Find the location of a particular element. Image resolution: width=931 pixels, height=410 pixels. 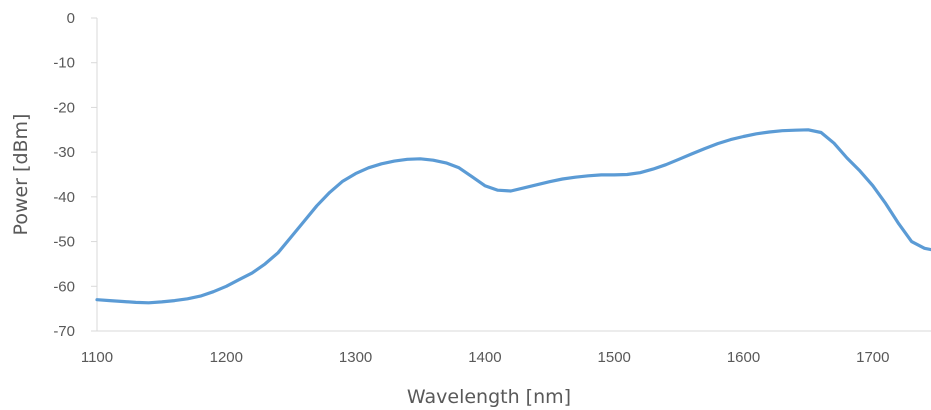

y-tick-label: -30 is located at coordinates (64, 152).